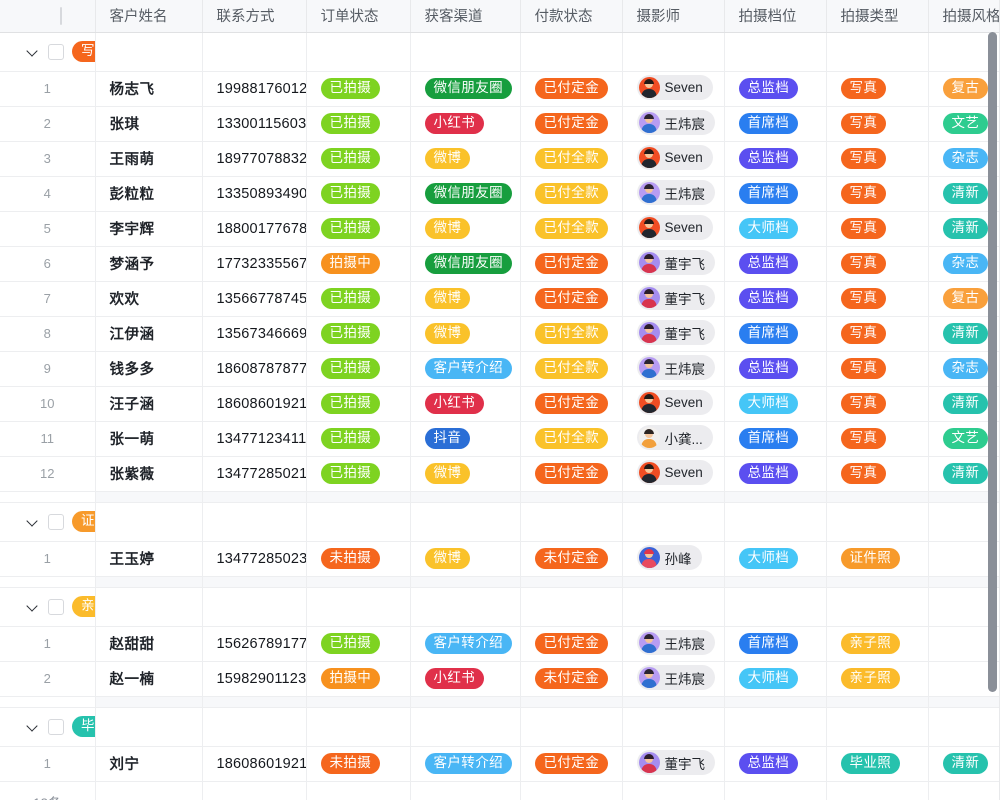 The height and width of the screenshot is (800, 1000). Describe the element at coordinates (358, 764) in the screenshot. I see `order-status-cell: 未拍摄` at that location.